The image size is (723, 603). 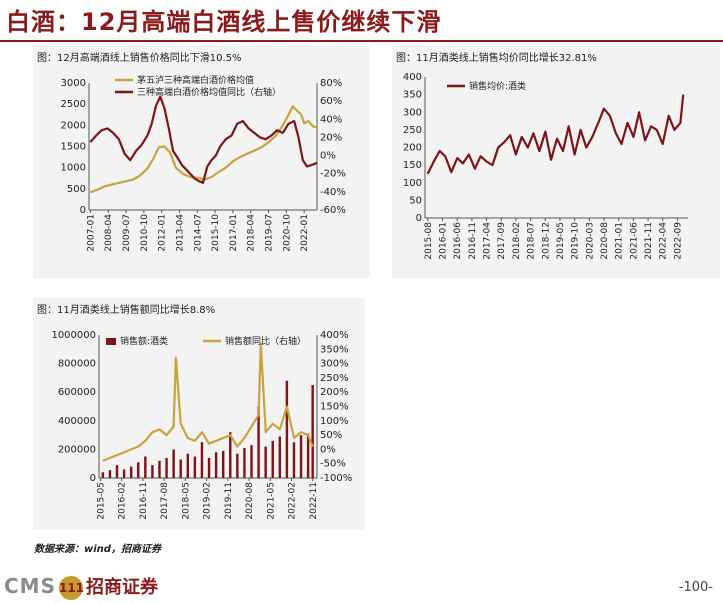 I want to click on logo-badge-icon: 111, so click(x=71, y=587).